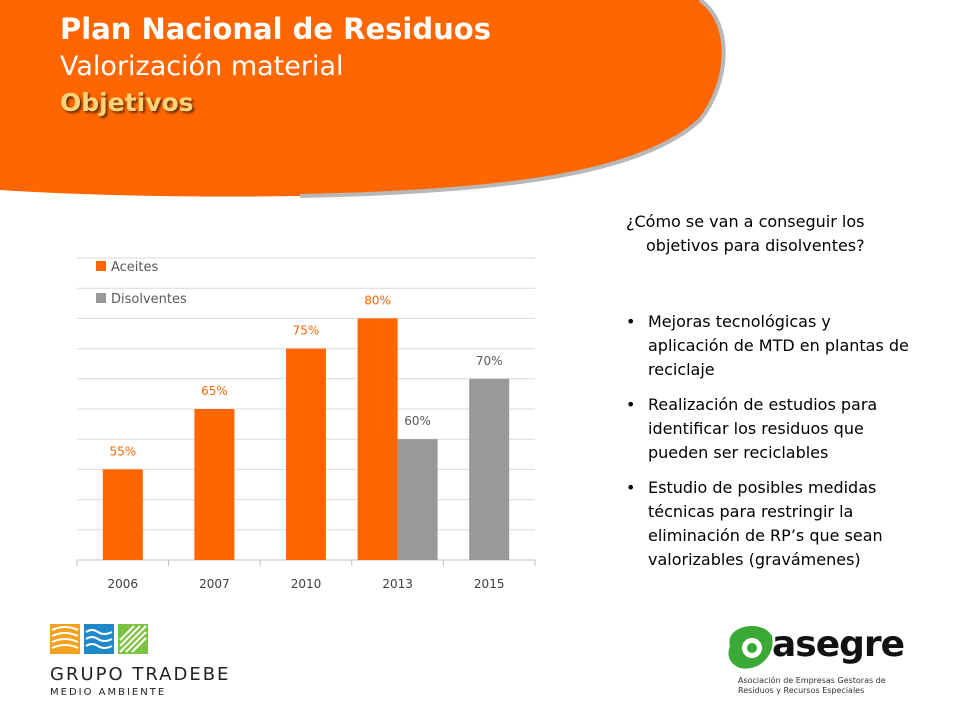 The width and height of the screenshot is (960, 720). Describe the element at coordinates (489, 469) in the screenshot. I see `bar-disolventes-2015` at that location.